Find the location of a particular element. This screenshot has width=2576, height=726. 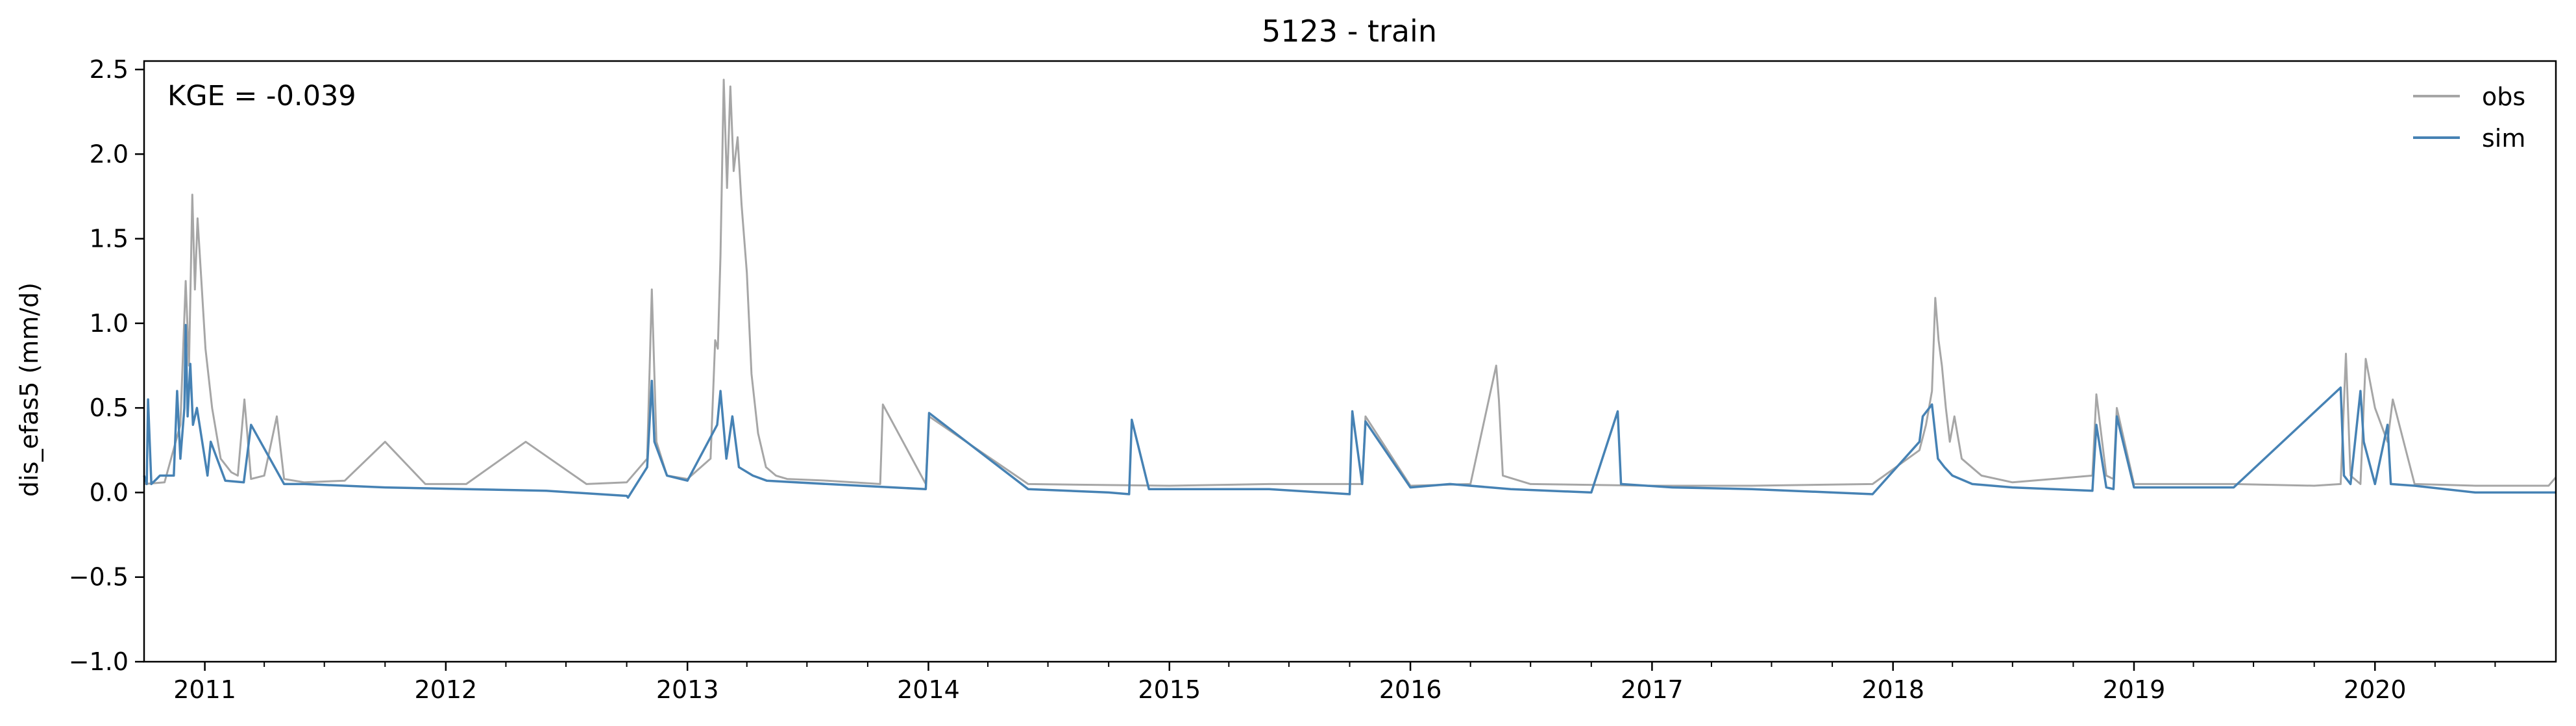

y-tick-label: 1.5 is located at coordinates (109, 239).